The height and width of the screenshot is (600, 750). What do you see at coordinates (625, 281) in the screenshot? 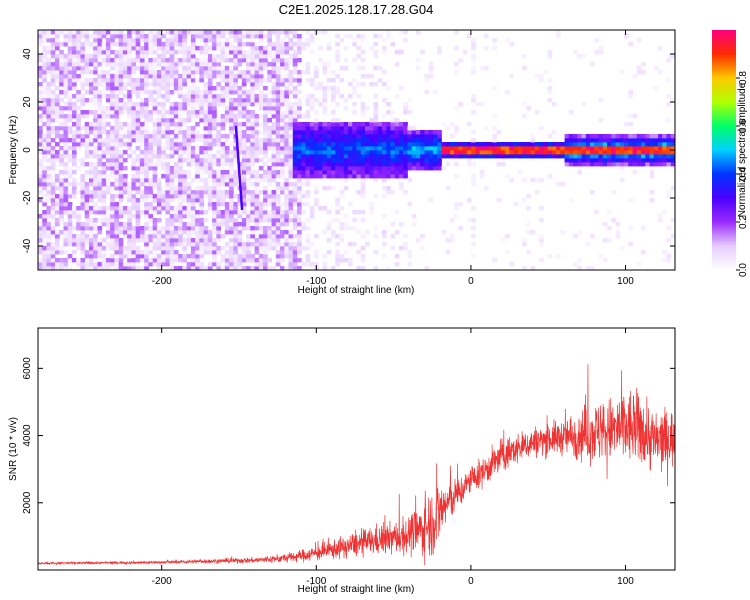
I see `spectrogram-x-tick-label: 100` at bounding box center [625, 281].